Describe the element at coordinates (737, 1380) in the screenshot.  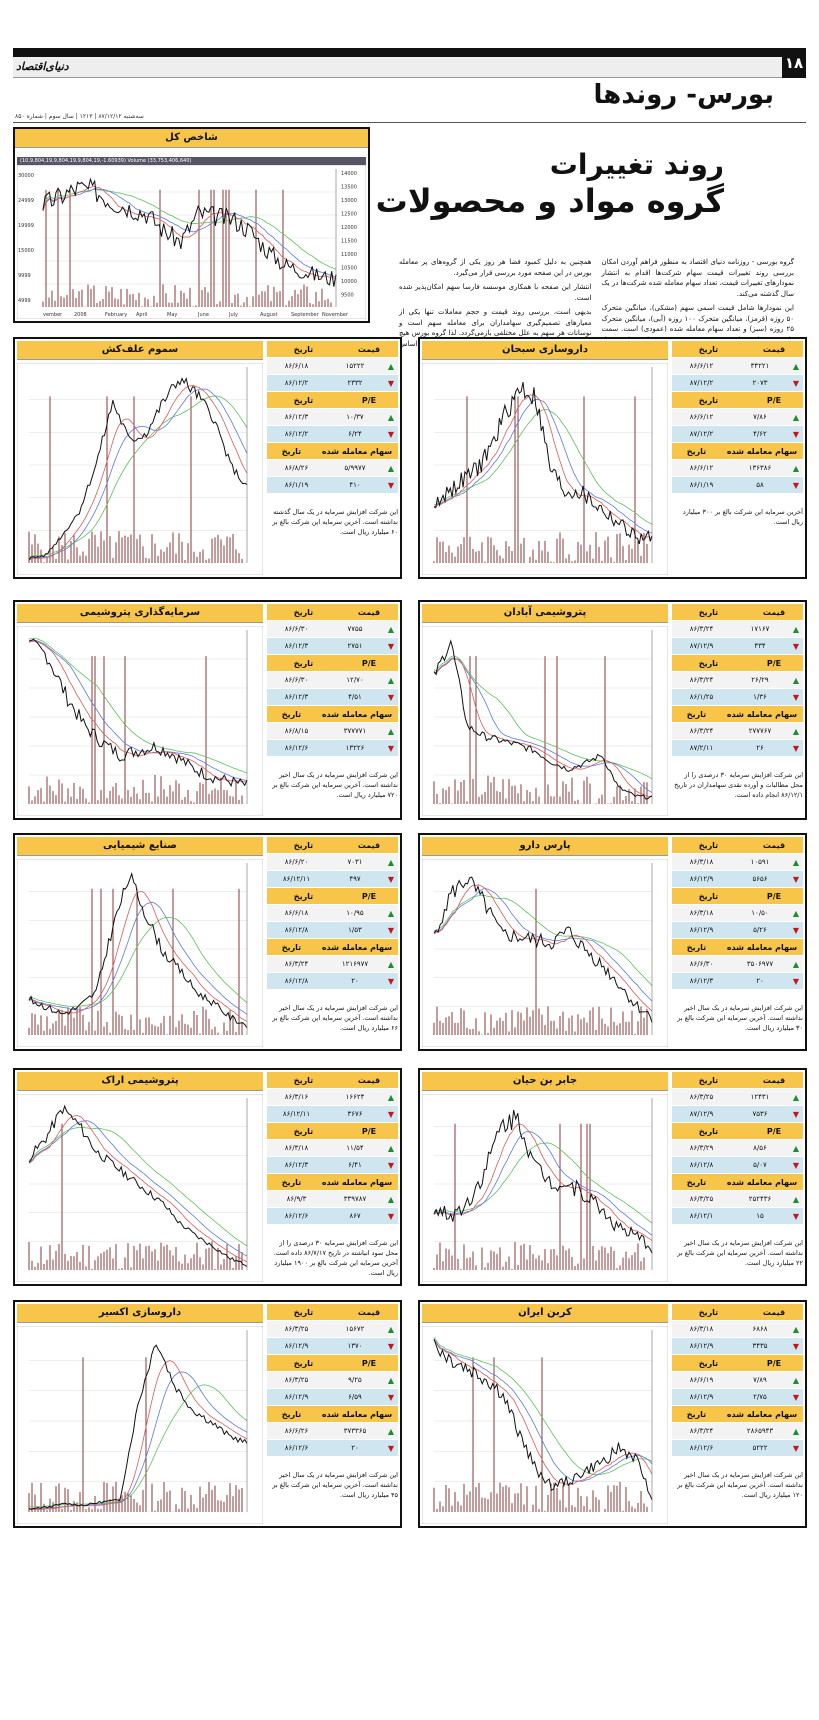
I see `stats-row: ▲ ۷/۸۹ ۸۶/۶/۱۹` at that location.